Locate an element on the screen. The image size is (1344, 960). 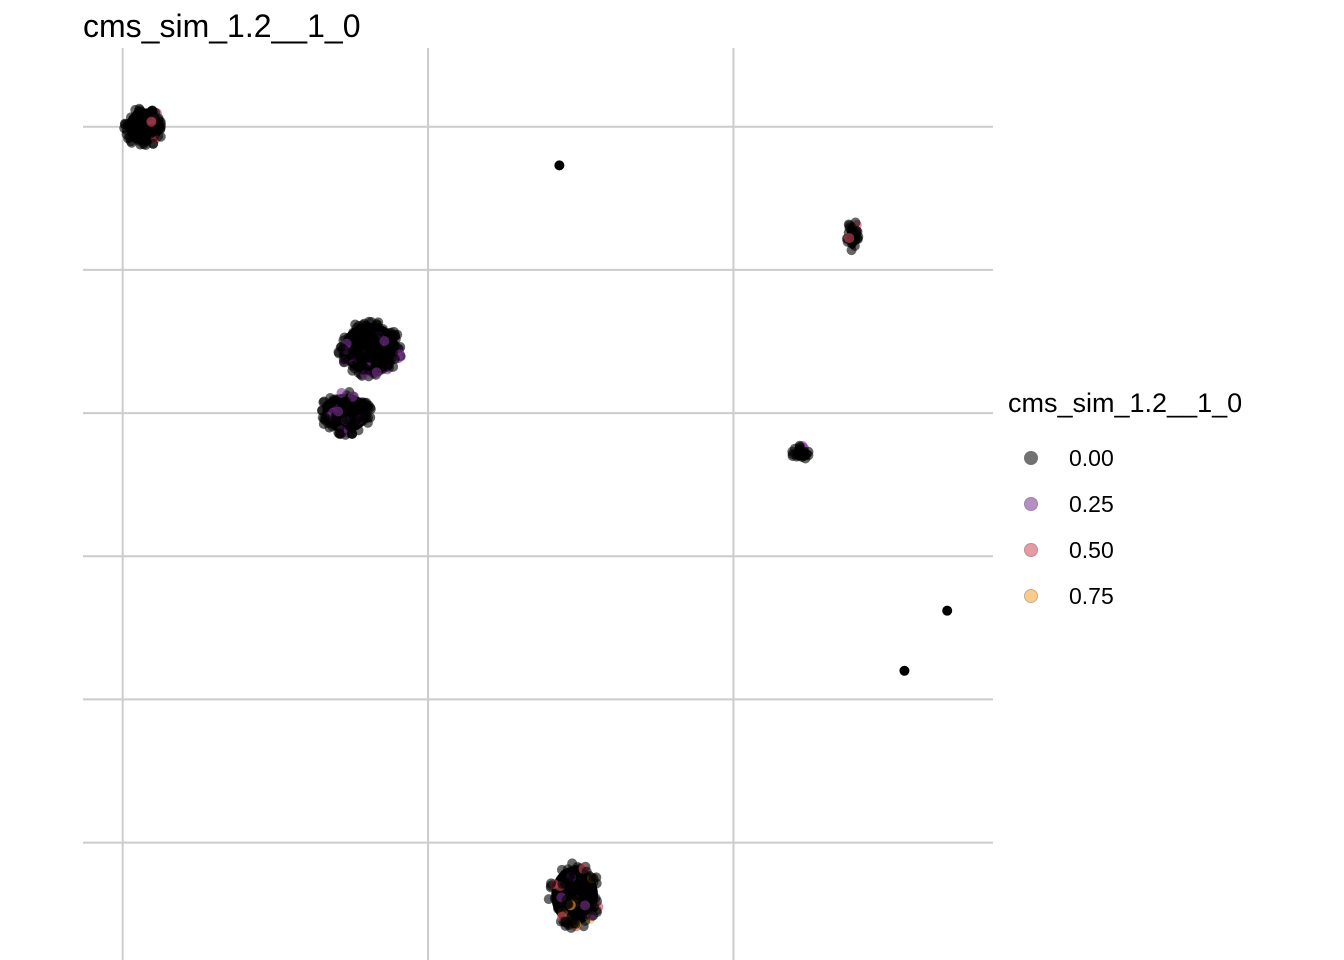
legend-label: 0.50 is located at coordinates (1091, 549).